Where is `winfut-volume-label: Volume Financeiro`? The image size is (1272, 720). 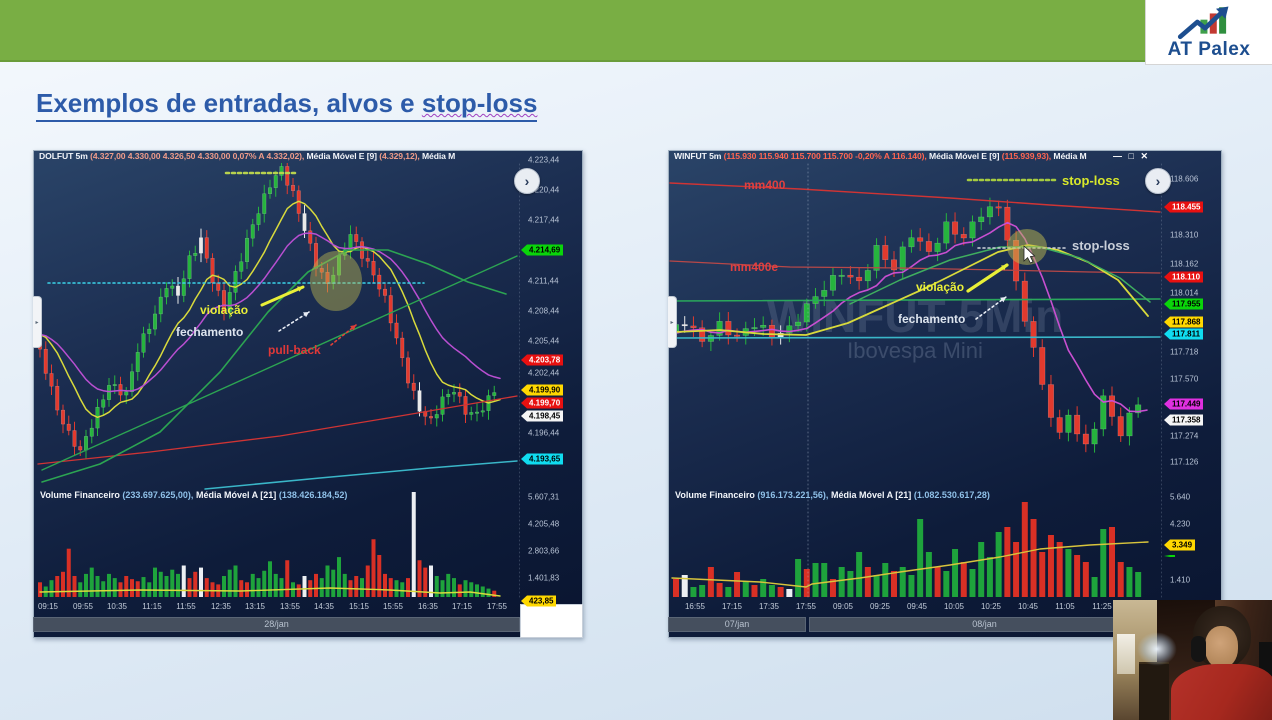 winfut-volume-label: Volume Financeiro is located at coordinates (715, 495).